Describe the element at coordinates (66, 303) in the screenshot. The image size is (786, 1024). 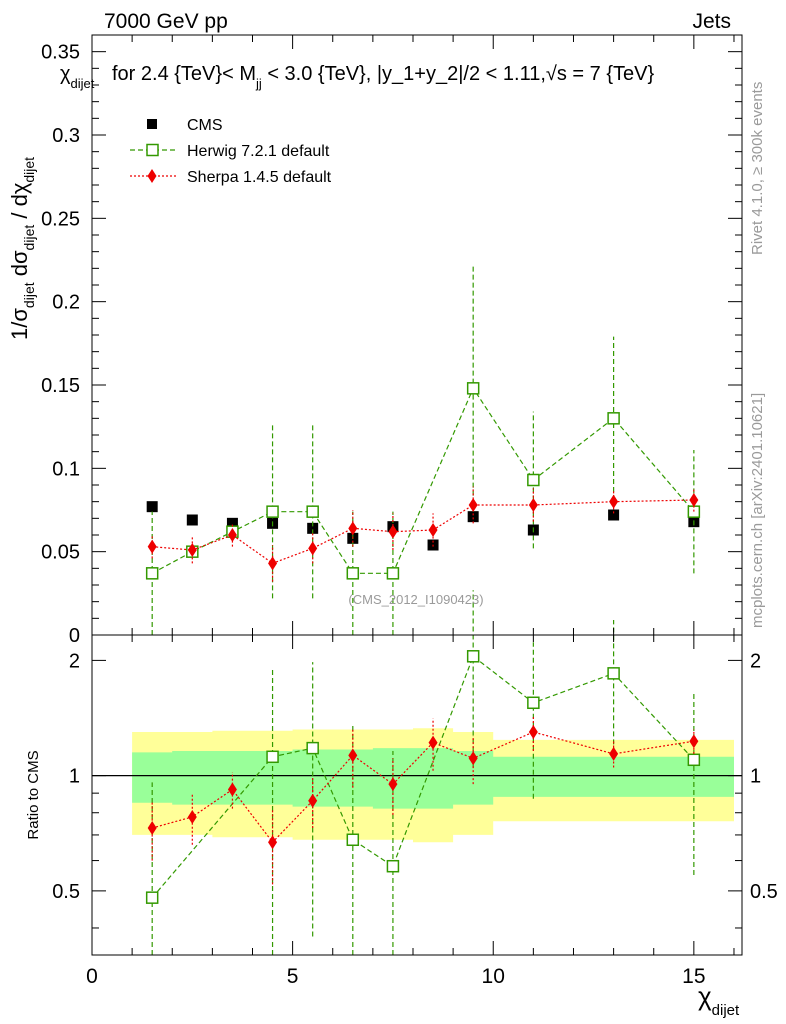
I see `y-tick-label: 0.2` at that location.